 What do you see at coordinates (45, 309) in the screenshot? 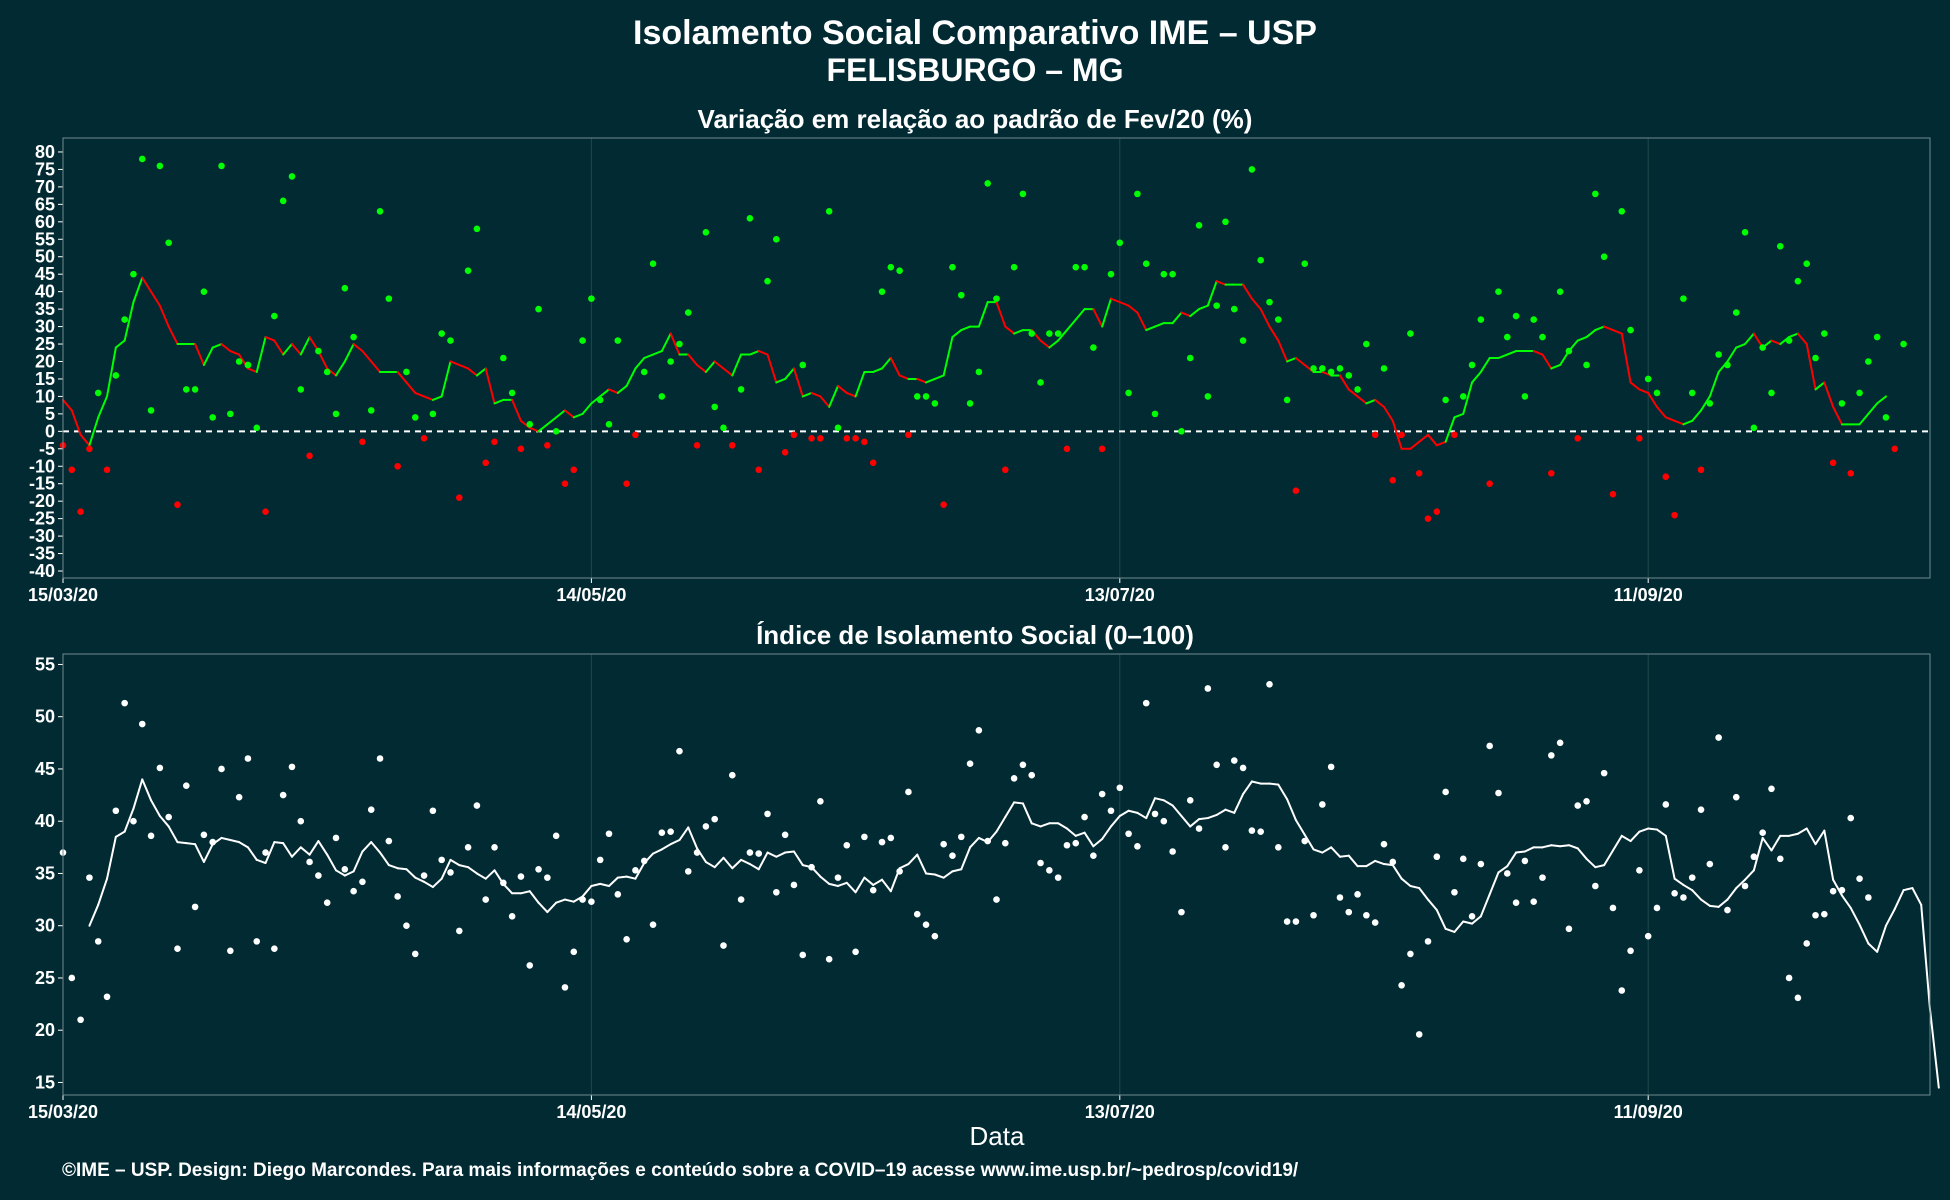
I see `top-y-tick-label: 35` at bounding box center [45, 309].